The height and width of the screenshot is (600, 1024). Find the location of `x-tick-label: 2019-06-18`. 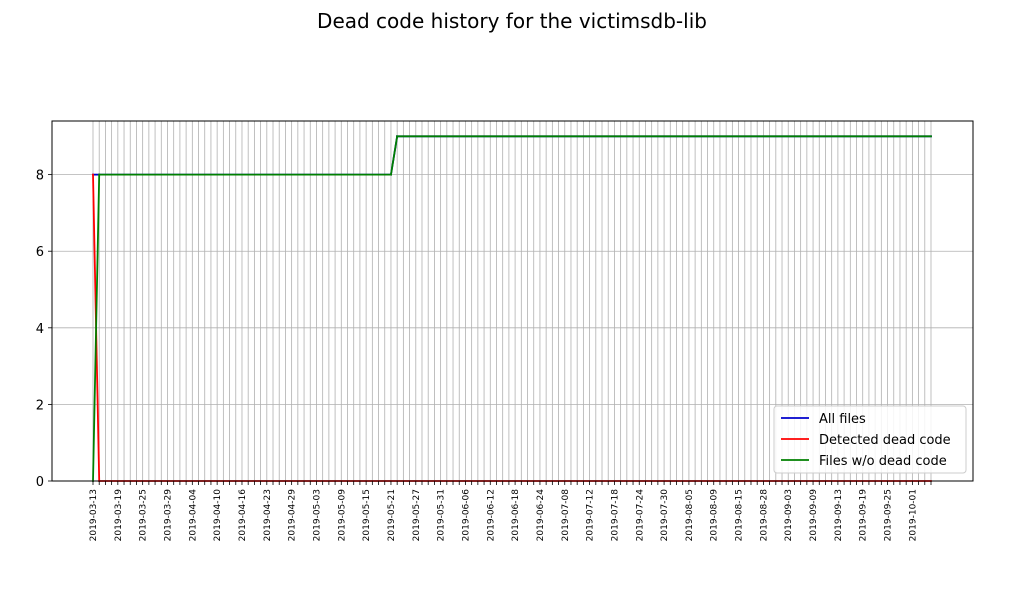

x-tick-label: 2019-06-18 is located at coordinates (516, 515).